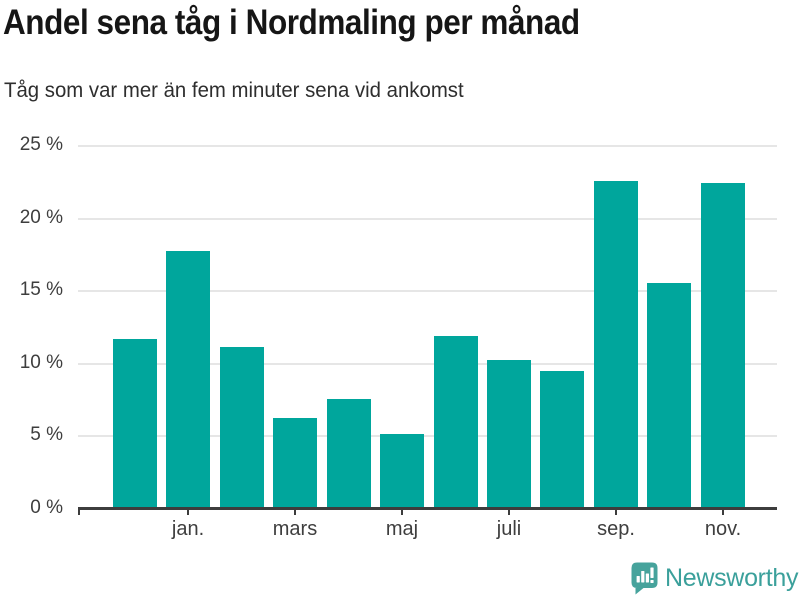  Describe the element at coordinates (46, 434) in the screenshot. I see `y-axis-tick-label: 5 %` at that location.